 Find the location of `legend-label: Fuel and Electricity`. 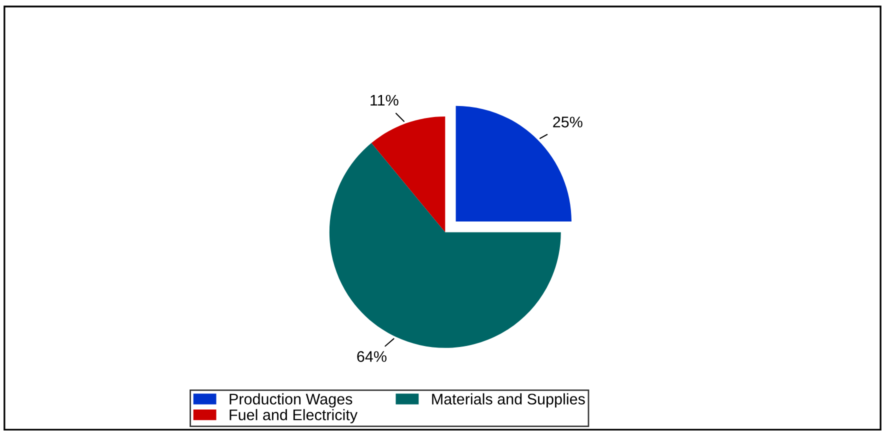

legend-label: Fuel and Electricity is located at coordinates (294, 416).